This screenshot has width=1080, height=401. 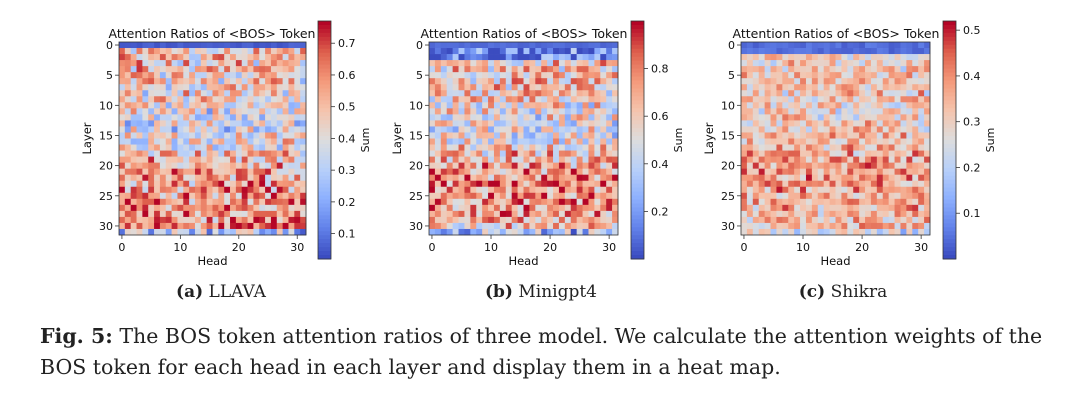 What do you see at coordinates (213, 139) in the screenshot?
I see `heatmap-cells` at bounding box center [213, 139].